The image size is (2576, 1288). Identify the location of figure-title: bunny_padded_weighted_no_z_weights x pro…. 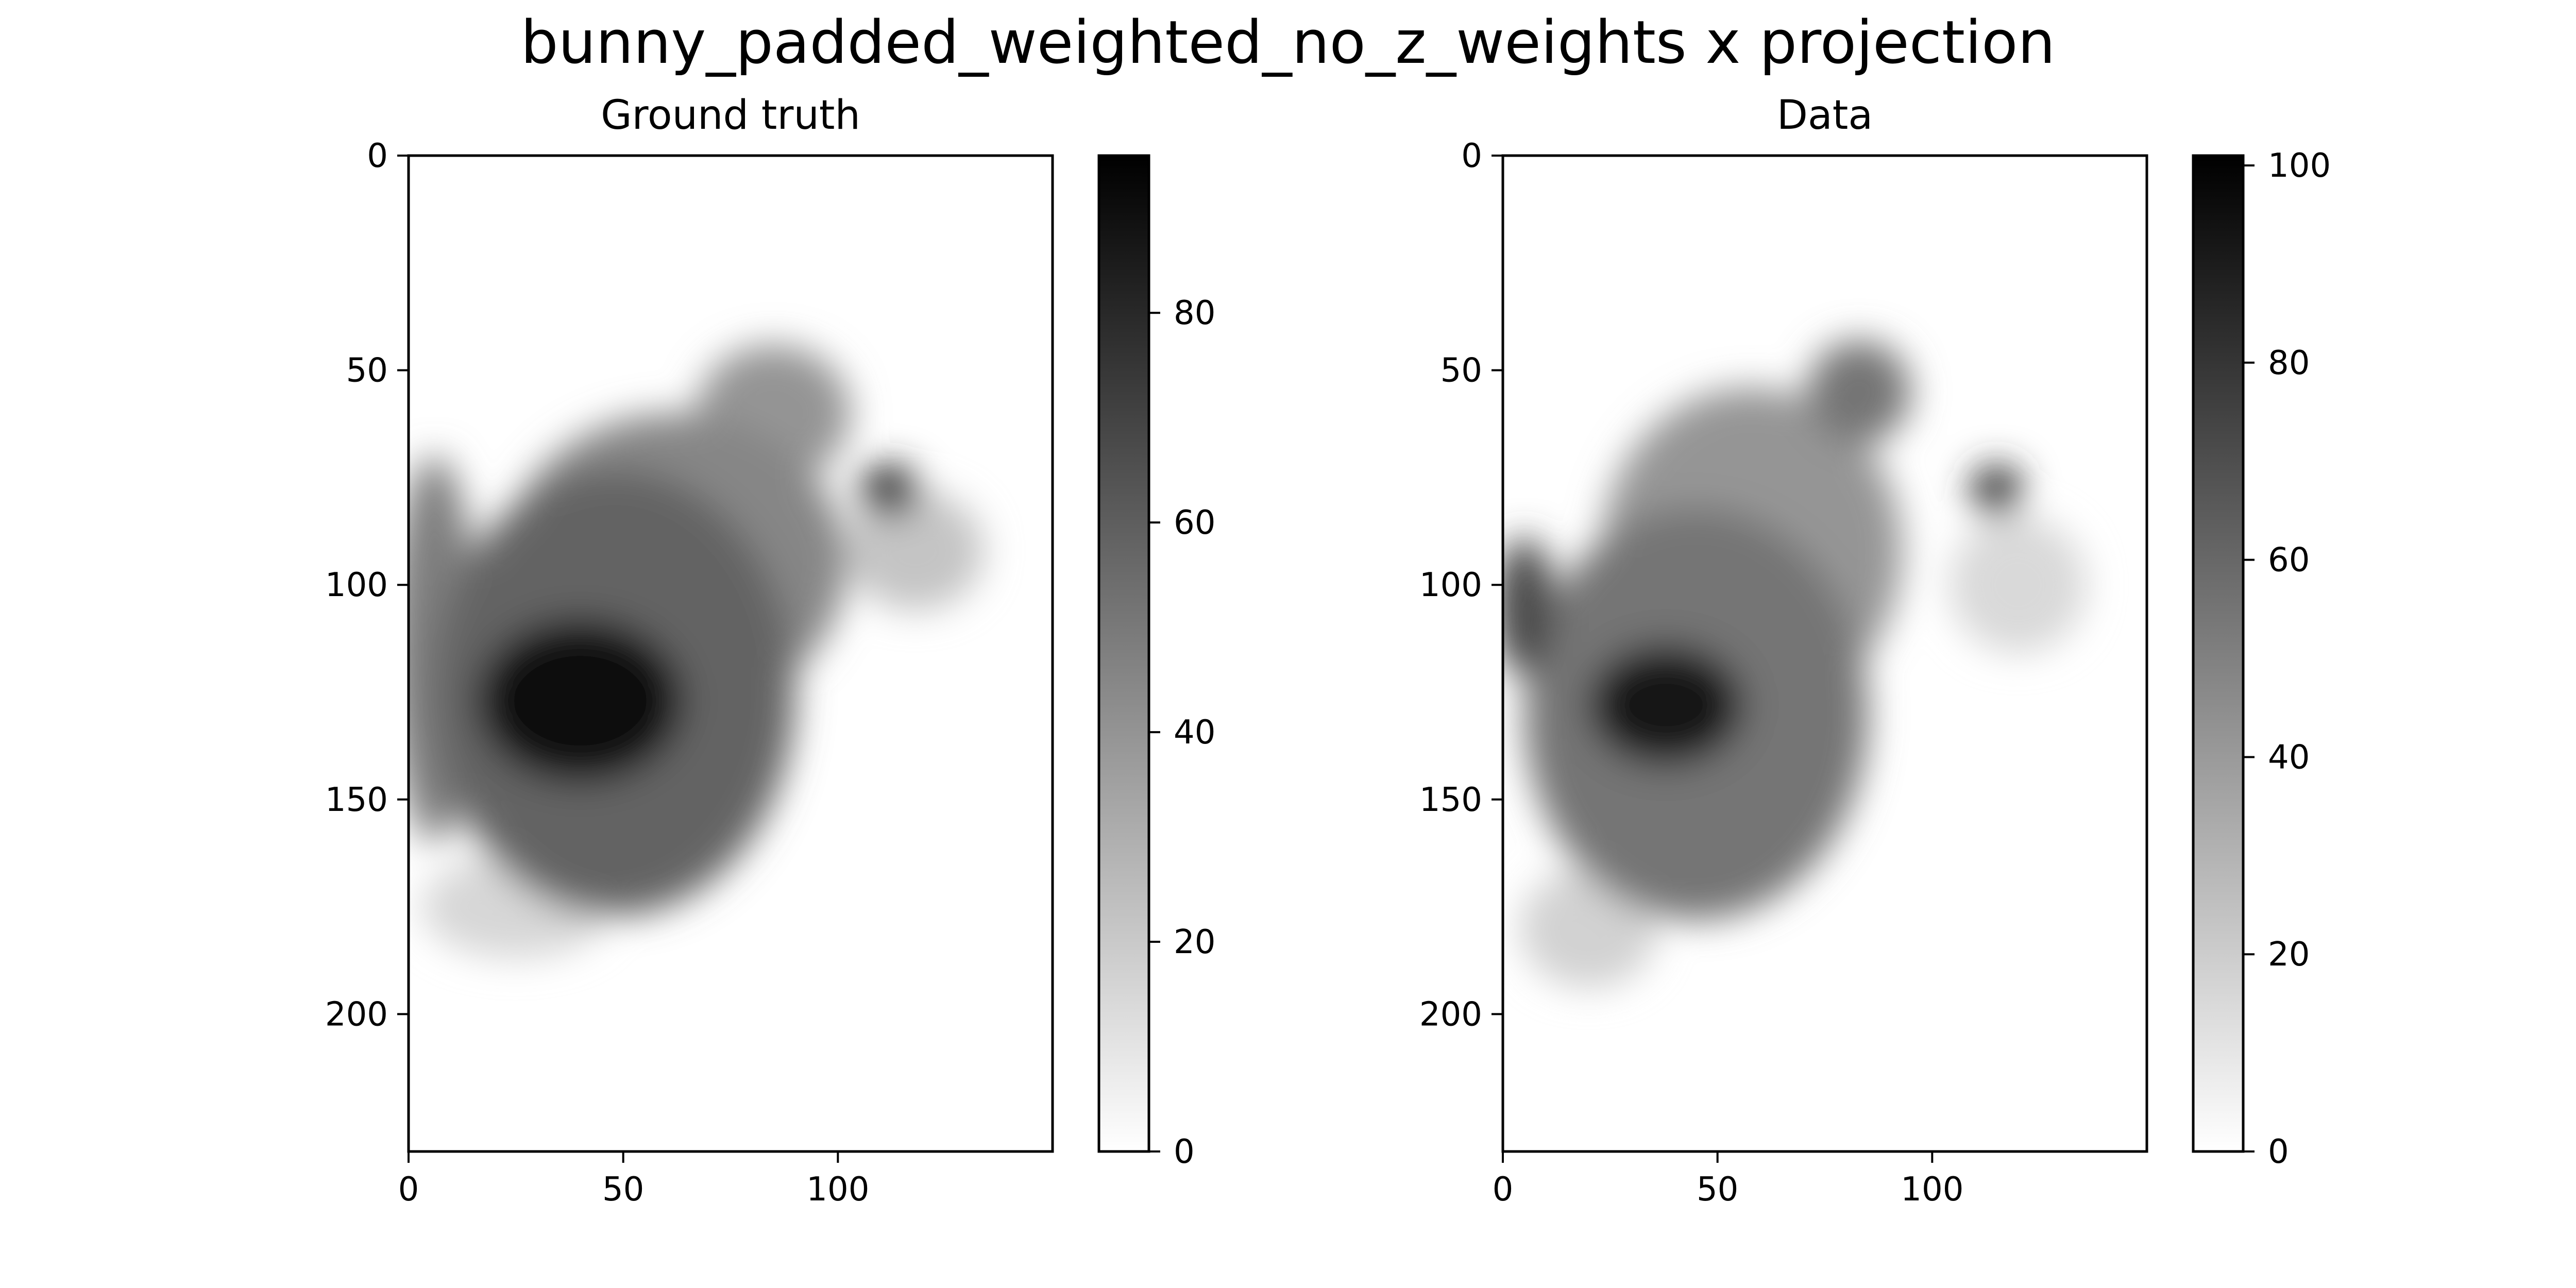
(1288, 43).